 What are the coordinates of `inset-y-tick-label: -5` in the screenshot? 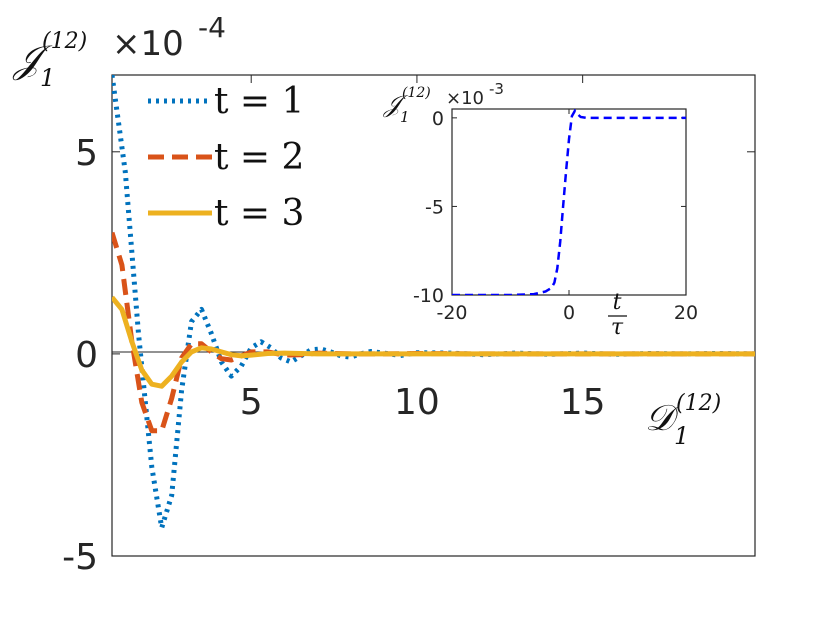 It's located at (434, 207).